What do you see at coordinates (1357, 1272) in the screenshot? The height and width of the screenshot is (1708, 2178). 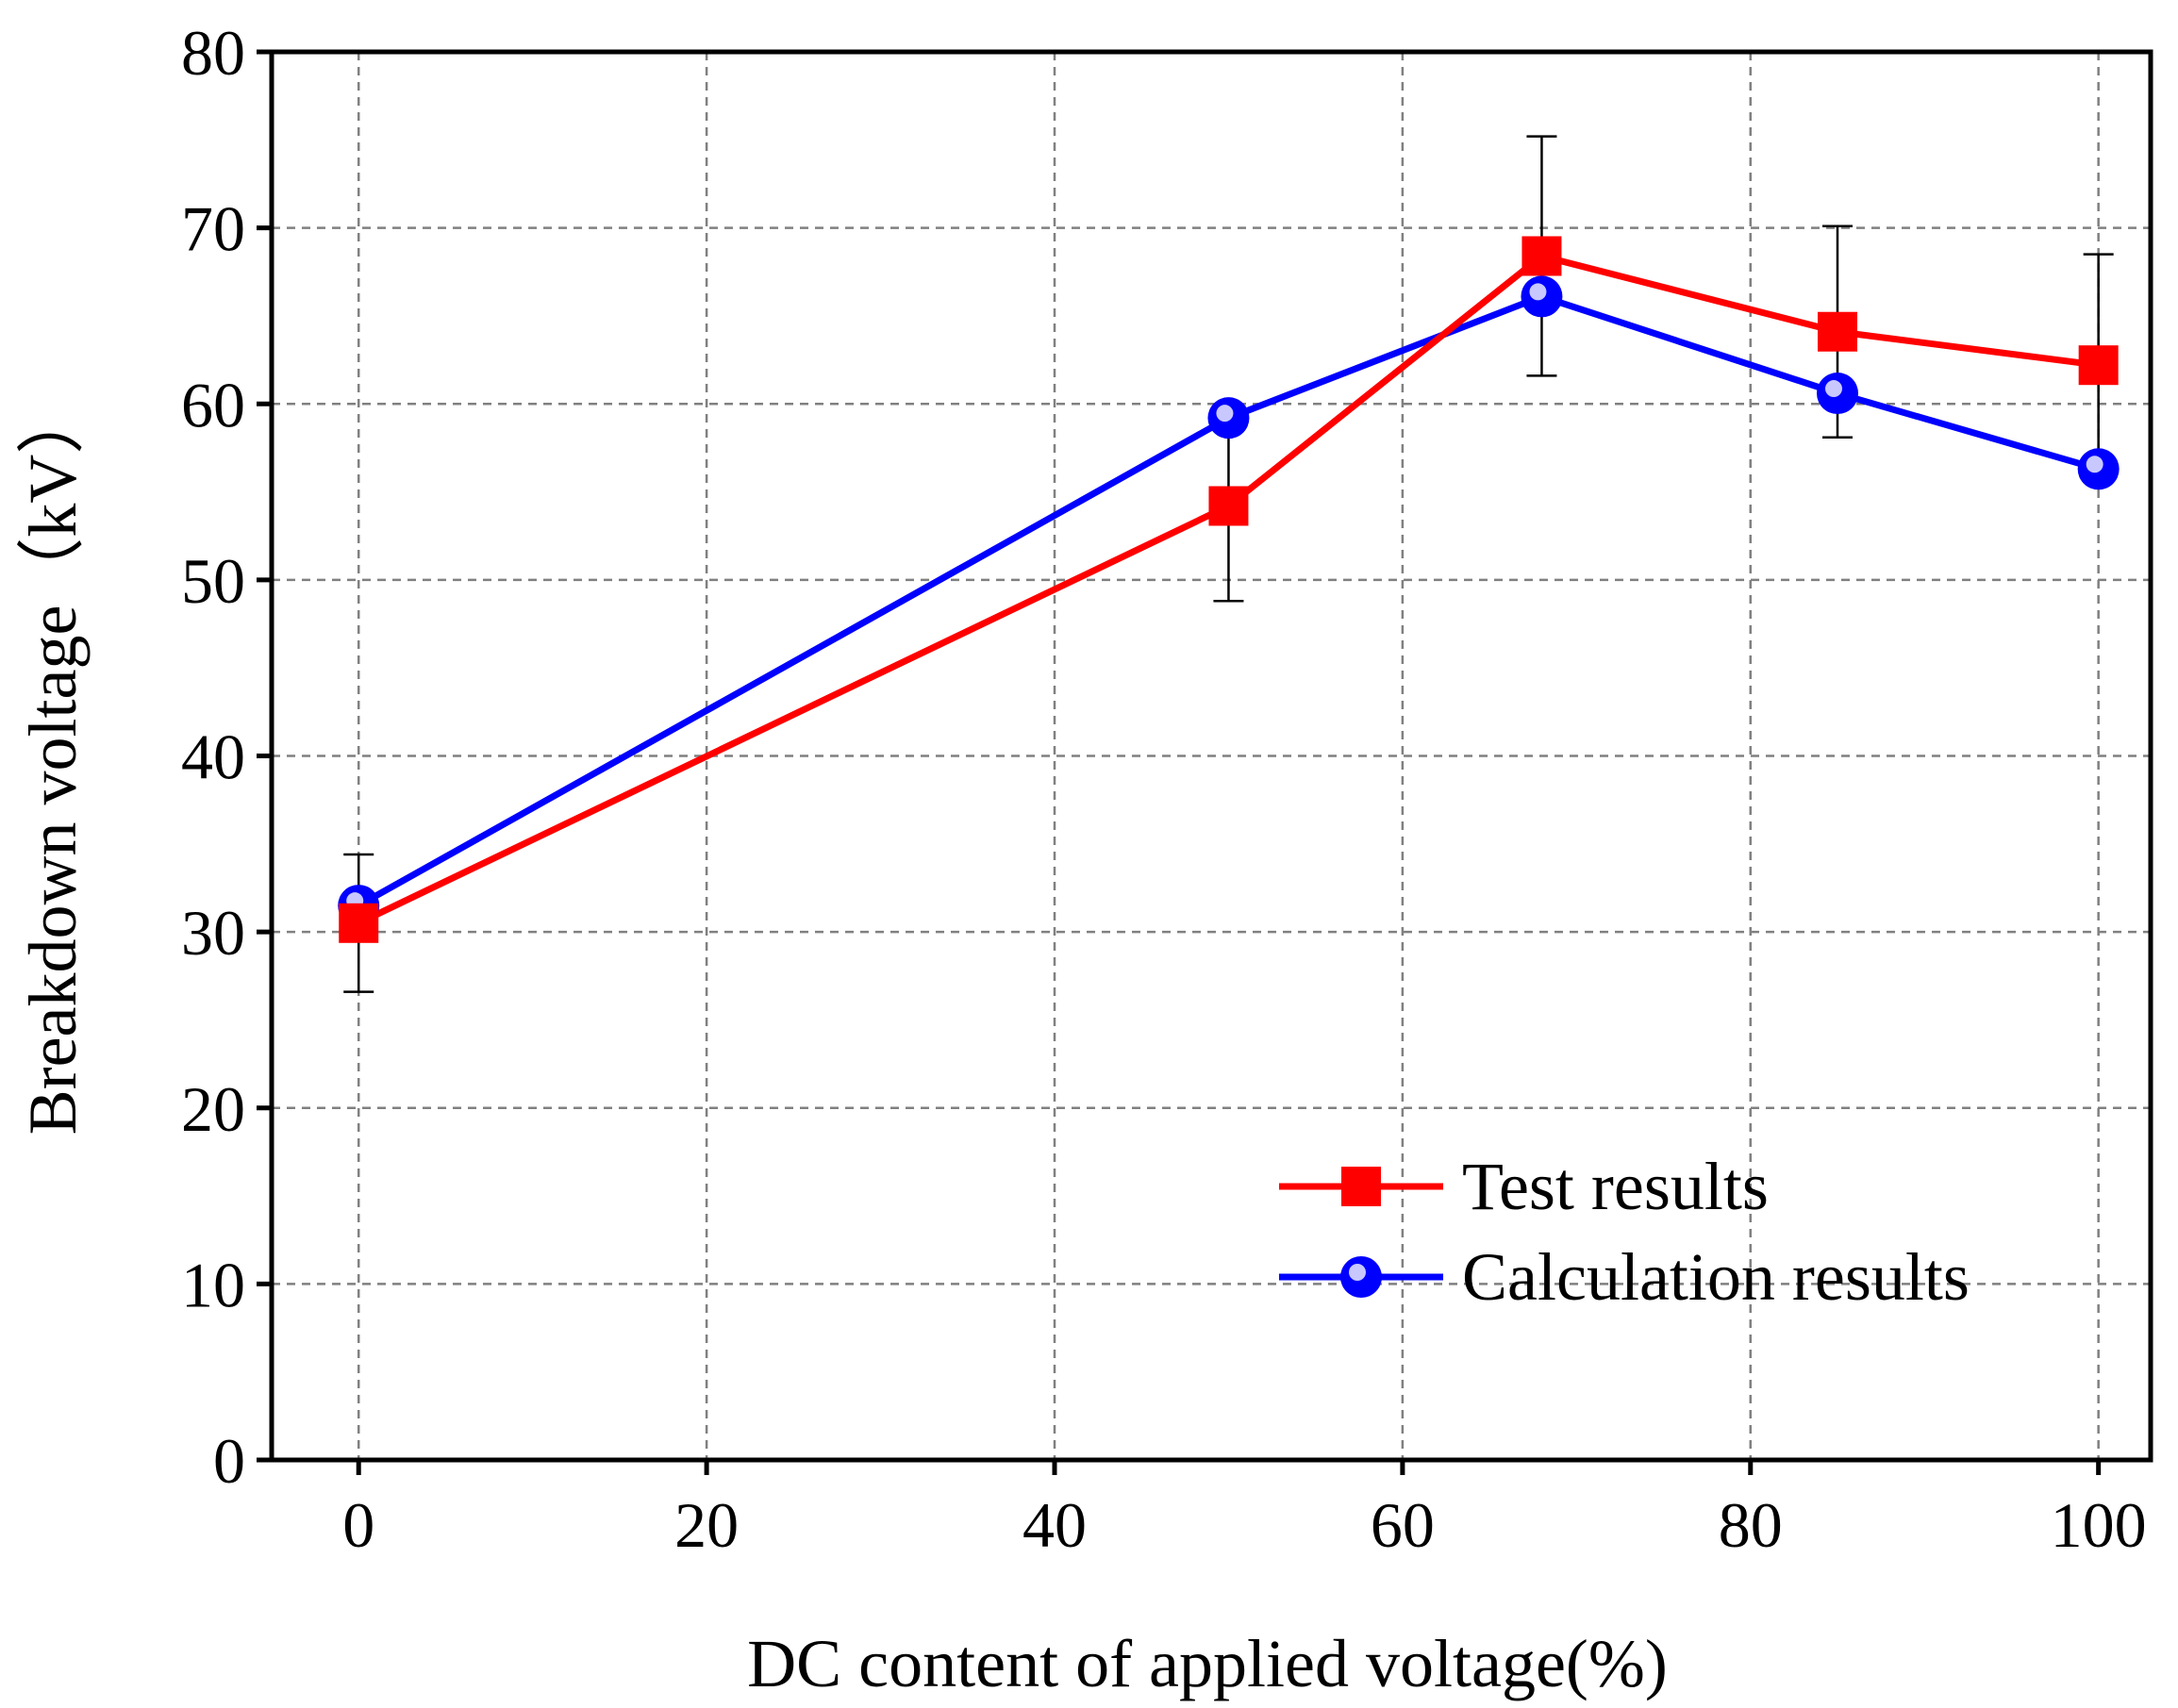 I see `legend-marker-calculation-highlight` at bounding box center [1357, 1272].